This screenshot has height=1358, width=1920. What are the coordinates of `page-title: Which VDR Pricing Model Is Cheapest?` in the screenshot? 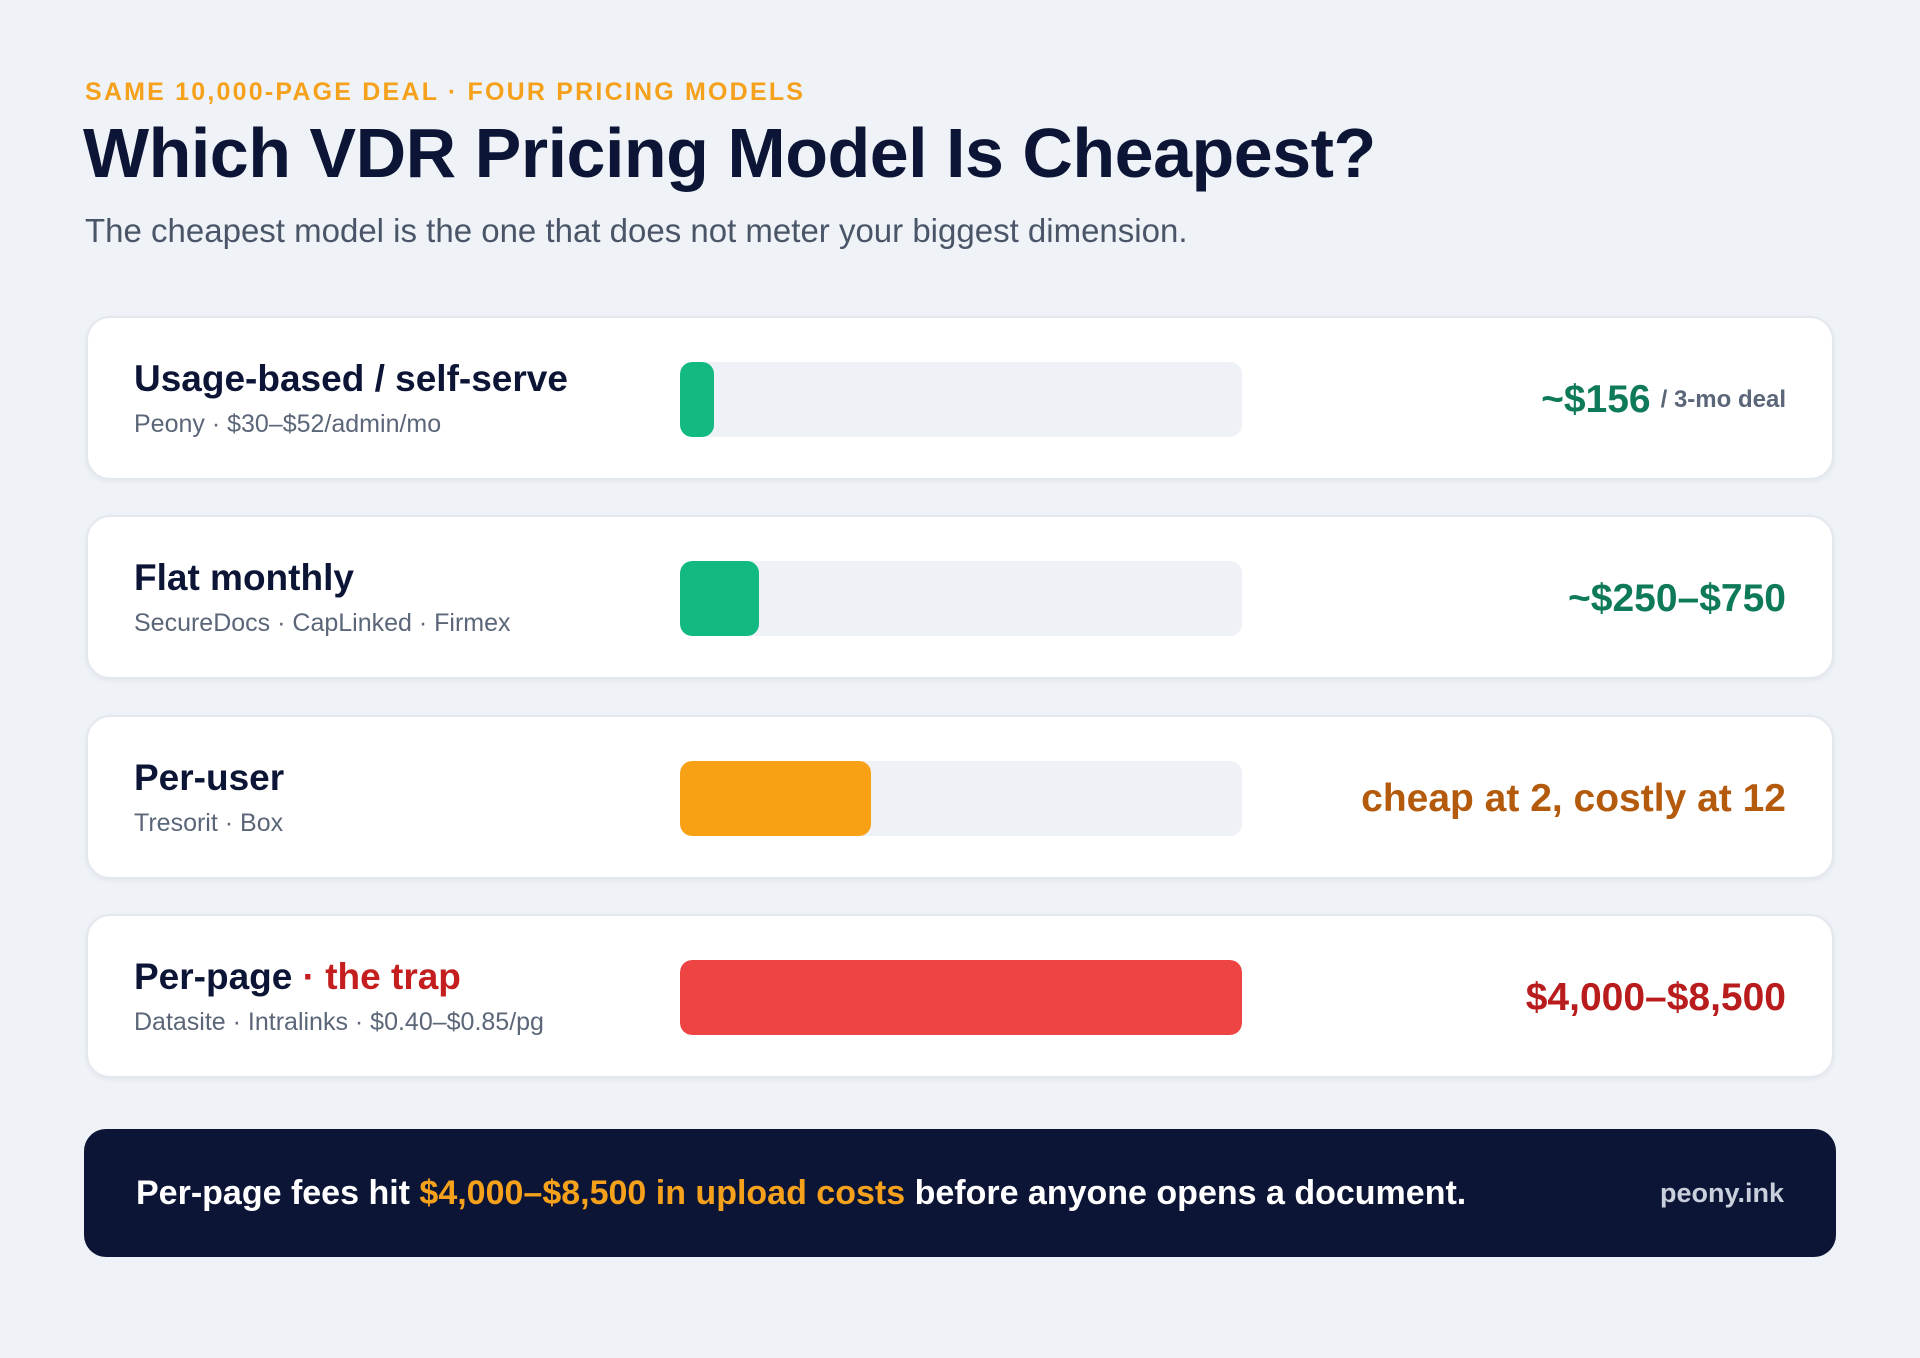 It's located at (729, 153).